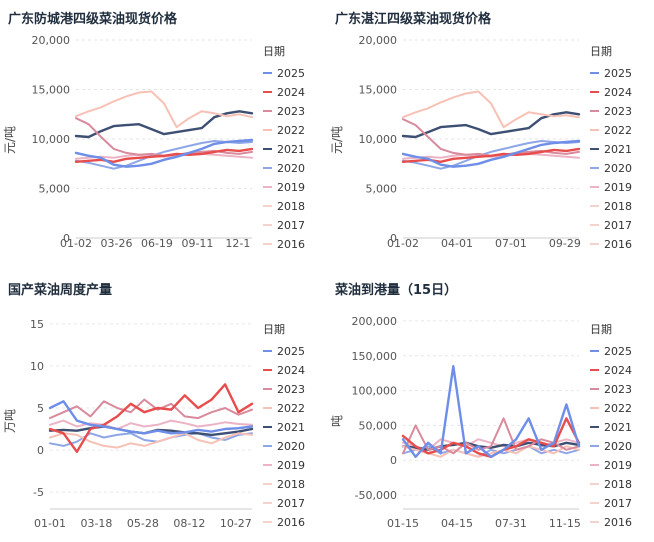 Image resolution: width=654 pixels, height=542 pixels. What do you see at coordinates (337, 421) in the screenshot?
I see `y-axis-label: 吨` at bounding box center [337, 421].